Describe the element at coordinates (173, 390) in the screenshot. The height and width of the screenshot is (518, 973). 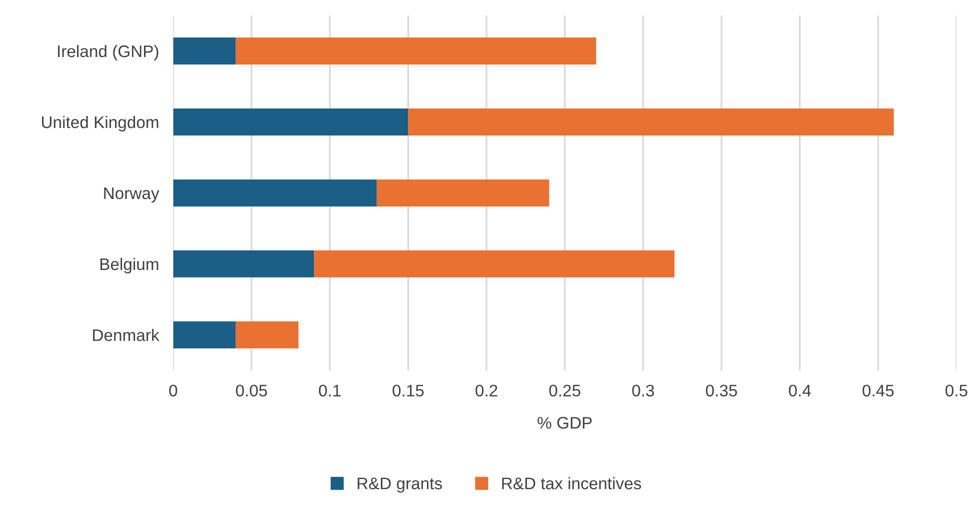
I see `x-tick-label: 0` at that location.